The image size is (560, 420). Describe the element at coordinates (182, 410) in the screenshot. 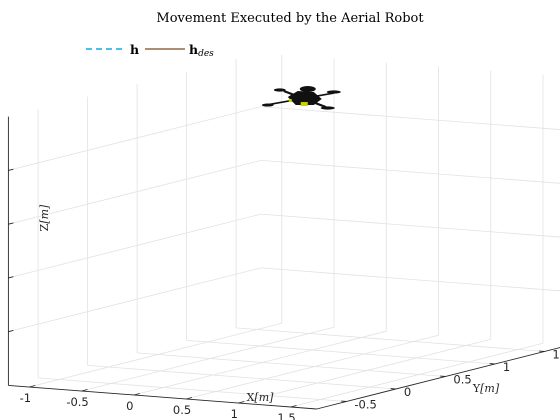

I see `x-tick-label: 0.5` at that location.